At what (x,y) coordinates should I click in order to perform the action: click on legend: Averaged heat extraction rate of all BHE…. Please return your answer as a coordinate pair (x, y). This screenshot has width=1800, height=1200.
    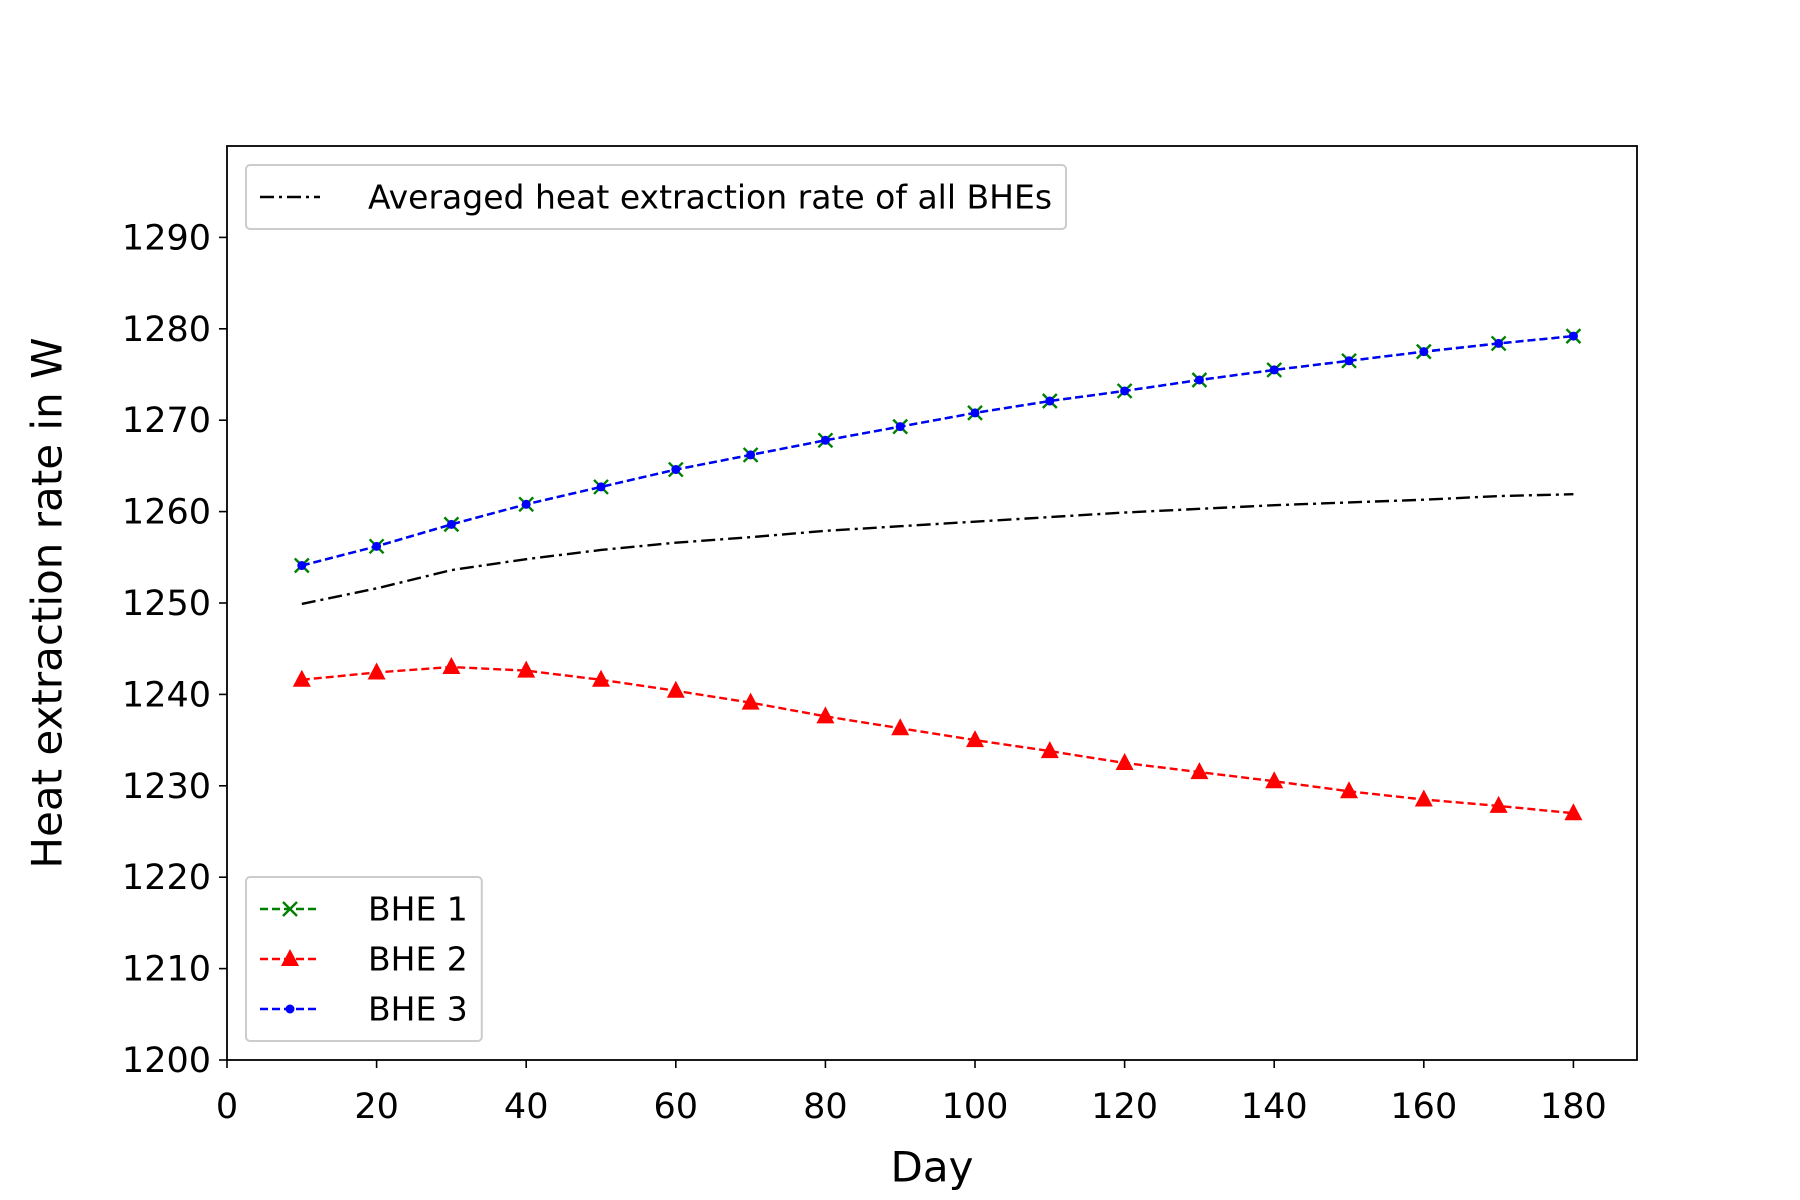
    Looking at the image, I should click on (656, 197).